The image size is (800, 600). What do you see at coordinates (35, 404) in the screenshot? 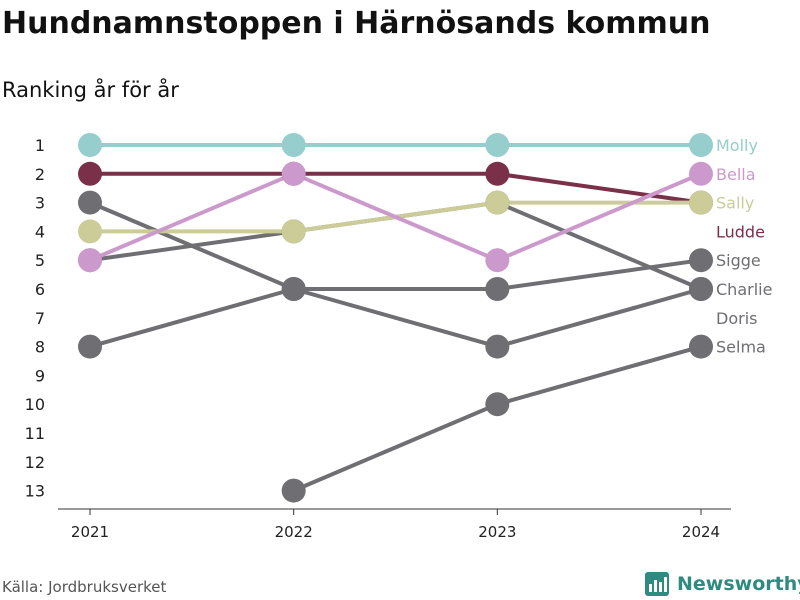
I see `y-tick-label: 10` at bounding box center [35, 404].